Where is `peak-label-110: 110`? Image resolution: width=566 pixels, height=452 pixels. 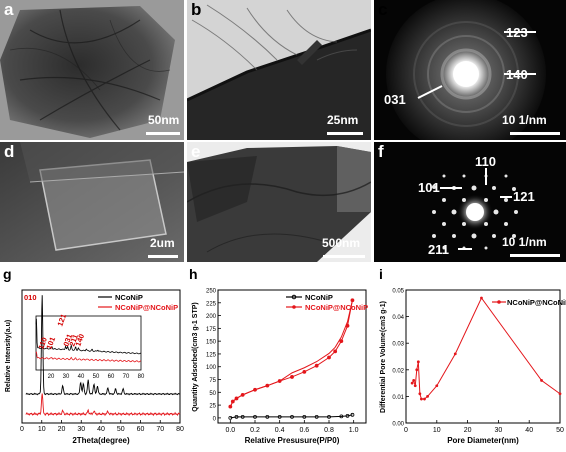
peak-label-110: 110 is located at coordinates (42, 343).